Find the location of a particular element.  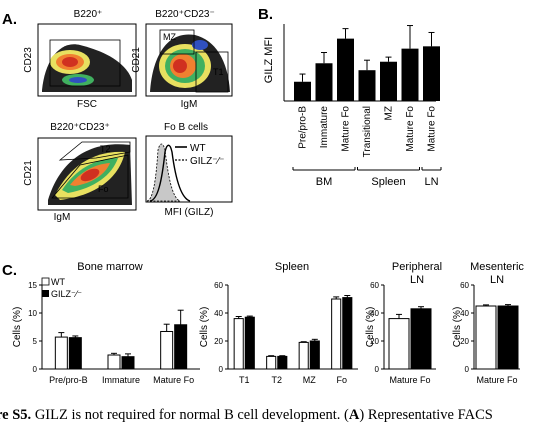

c-category-label: Fo is located at coordinates (341, 380).